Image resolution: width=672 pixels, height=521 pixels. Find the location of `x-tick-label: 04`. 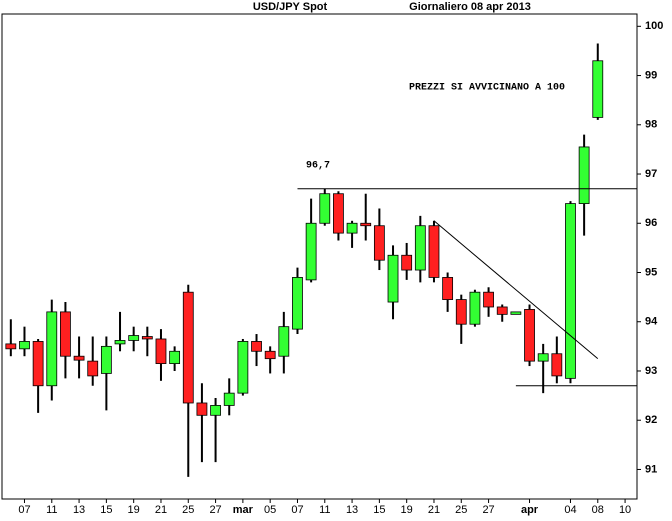

x-tick-label: 04 is located at coordinates (570, 510).